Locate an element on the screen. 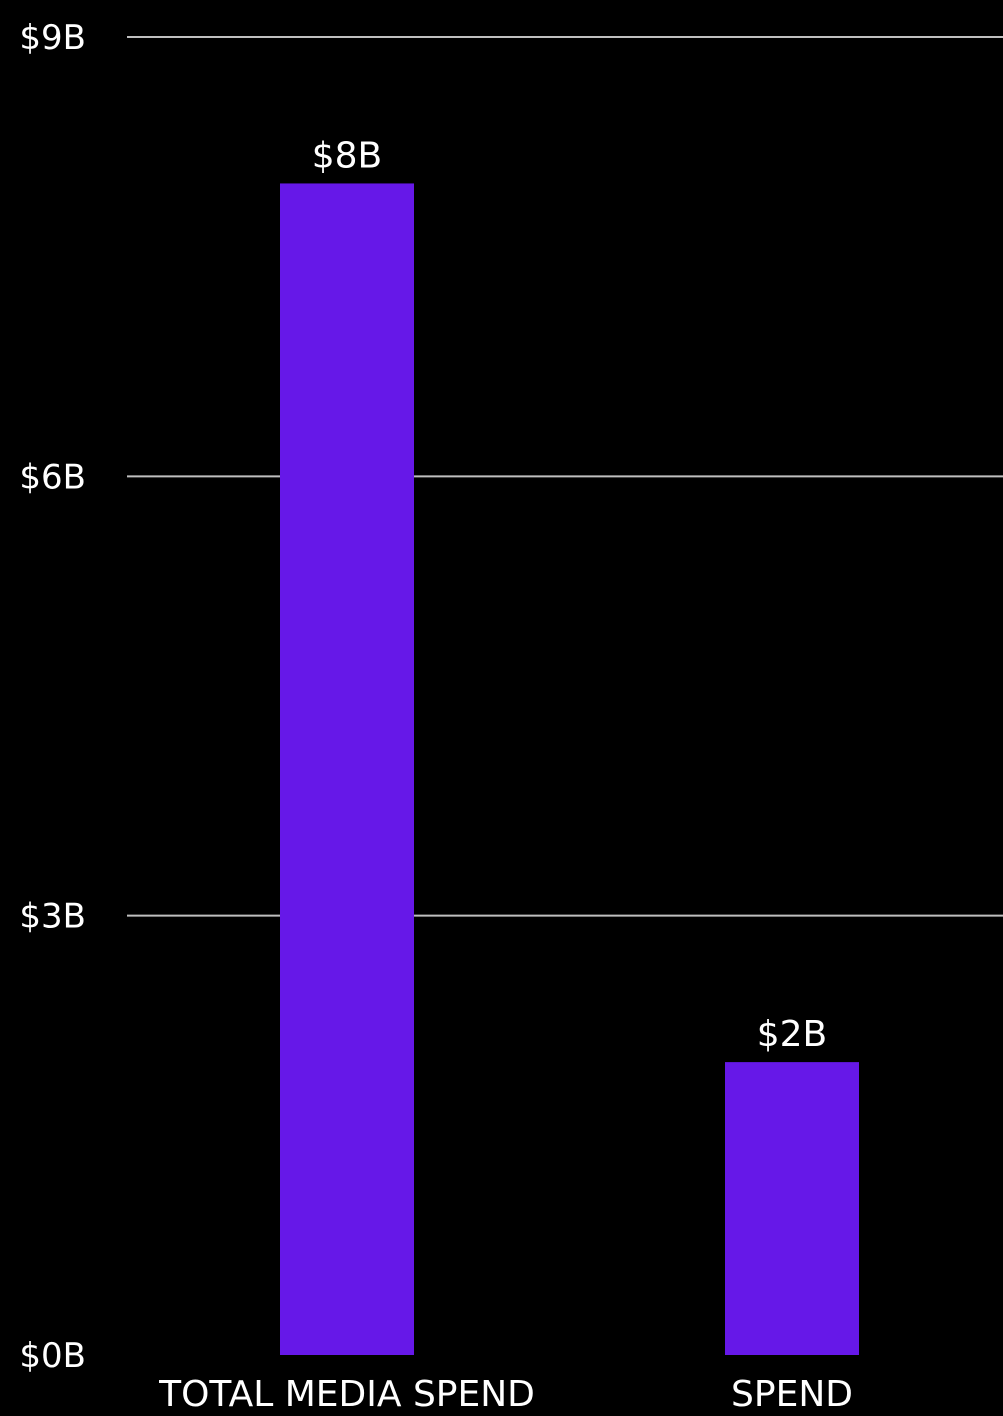 The image size is (1003, 1416). category-label: SPEND is located at coordinates (792, 1394).